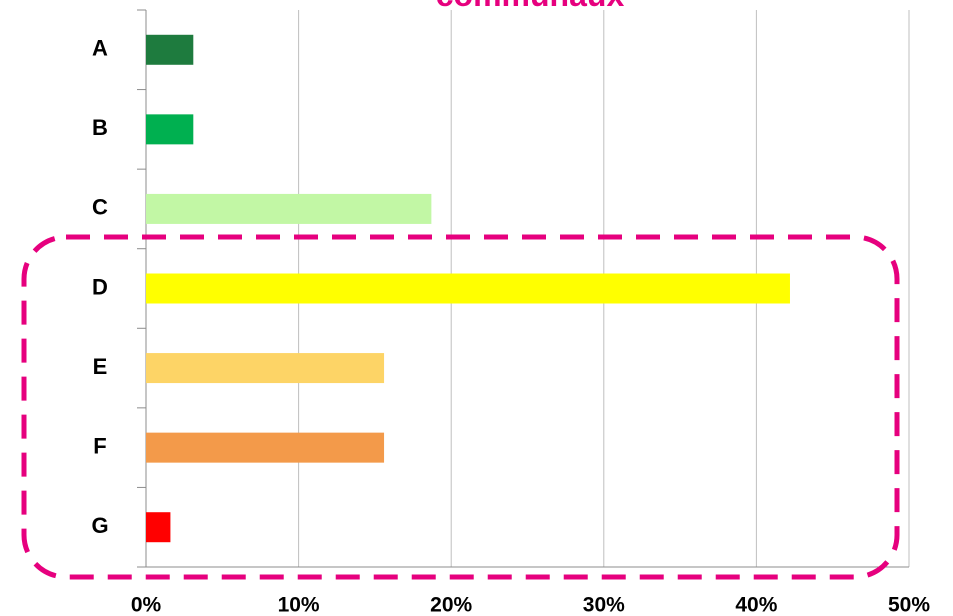 The height and width of the screenshot is (616, 953). I want to click on x-tick-label: 30%, so click(604, 605).